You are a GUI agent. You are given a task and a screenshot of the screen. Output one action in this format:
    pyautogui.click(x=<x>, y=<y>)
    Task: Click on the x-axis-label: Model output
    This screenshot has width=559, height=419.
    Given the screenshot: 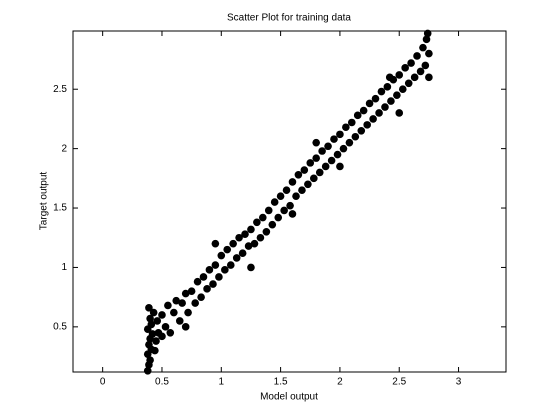 What is the action you would take?
    pyautogui.click(x=289, y=397)
    